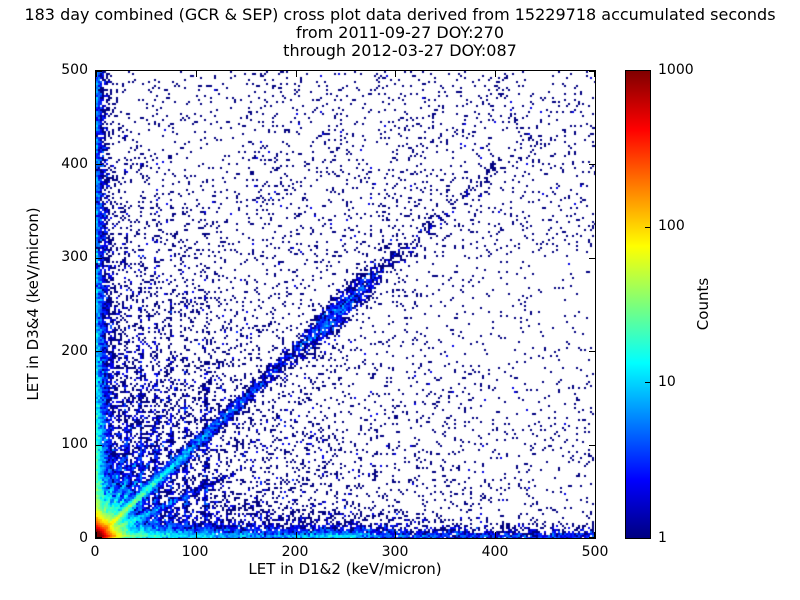 This screenshot has width=800, height=600. I want to click on y-axis-label: LET in D3&4 (keV/micron), so click(33, 304).